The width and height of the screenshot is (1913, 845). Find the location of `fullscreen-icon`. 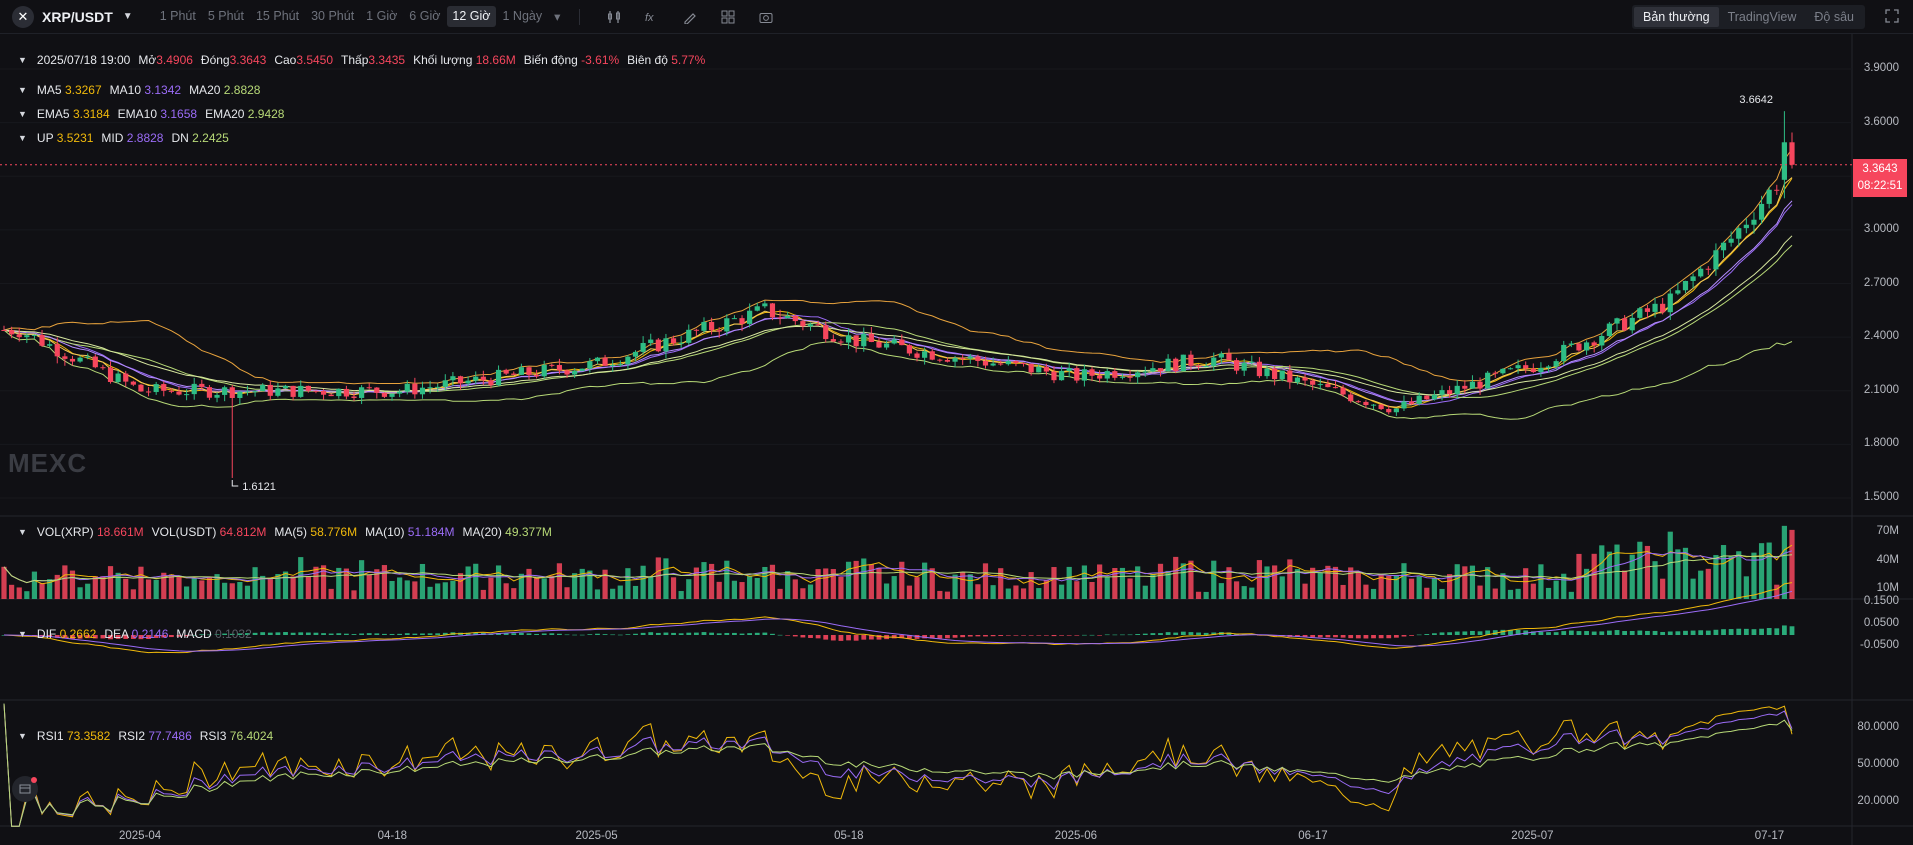

fullscreen-icon is located at coordinates (1893, 17).